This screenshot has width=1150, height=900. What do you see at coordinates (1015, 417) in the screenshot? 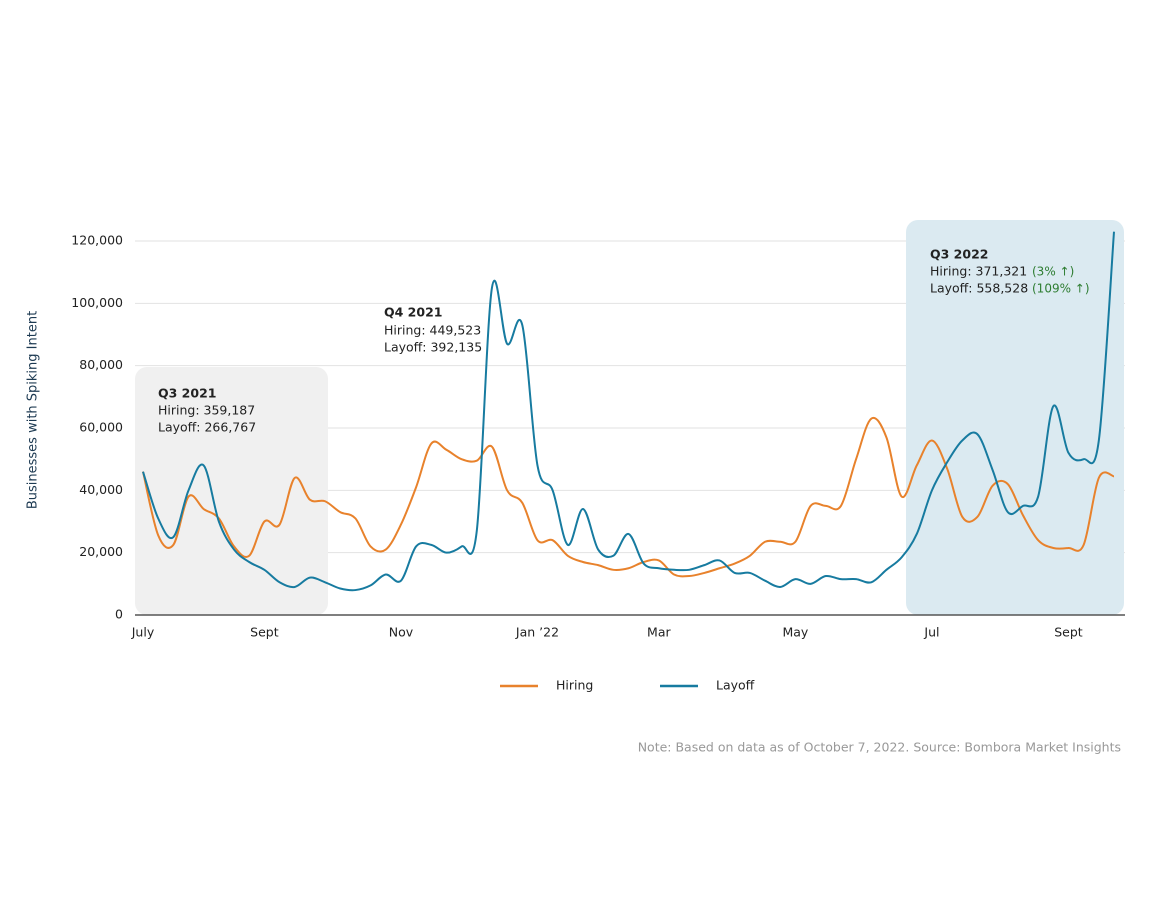
I see `q3-2022-highlight` at bounding box center [1015, 417].